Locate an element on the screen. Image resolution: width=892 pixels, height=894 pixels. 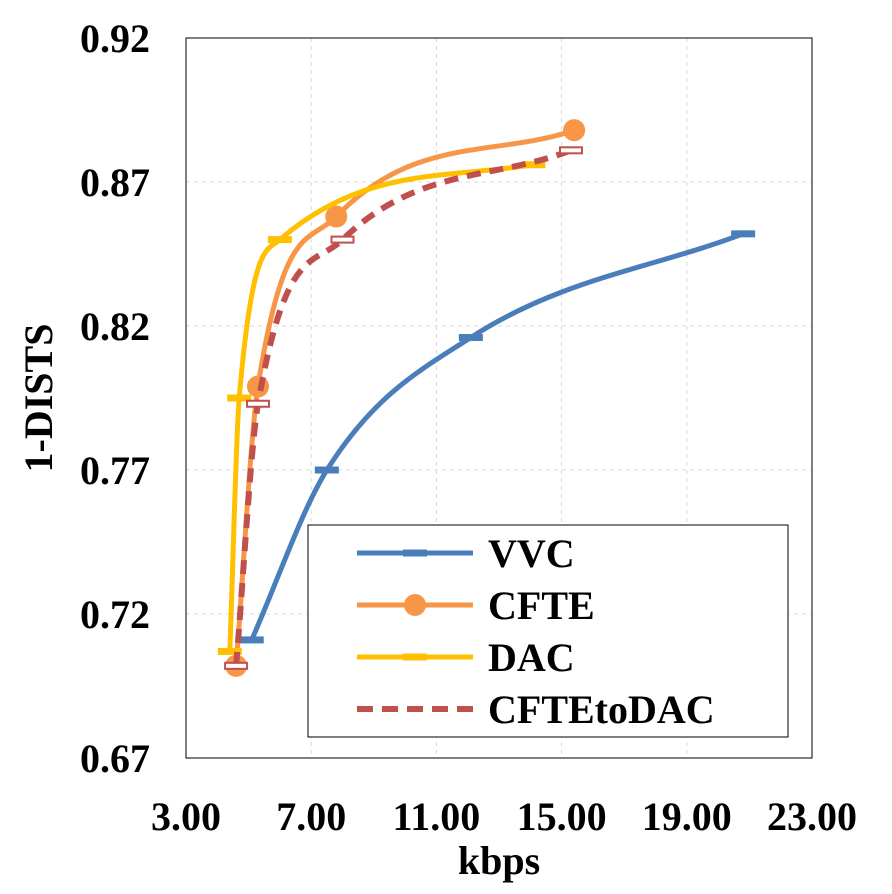
x-axis-title: kbps is located at coordinates (499, 860).